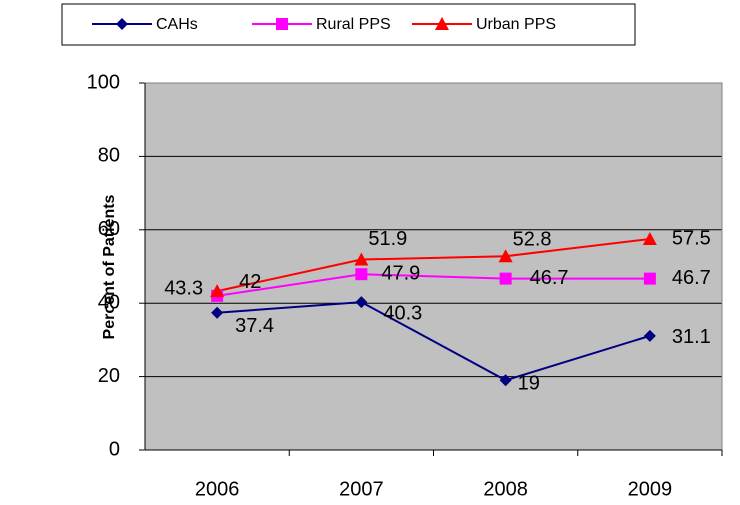 Image resolution: width=740 pixels, height=505 pixels. Describe the element at coordinates (361, 489) in the screenshot. I see `x-tick-label: 2007` at that location.